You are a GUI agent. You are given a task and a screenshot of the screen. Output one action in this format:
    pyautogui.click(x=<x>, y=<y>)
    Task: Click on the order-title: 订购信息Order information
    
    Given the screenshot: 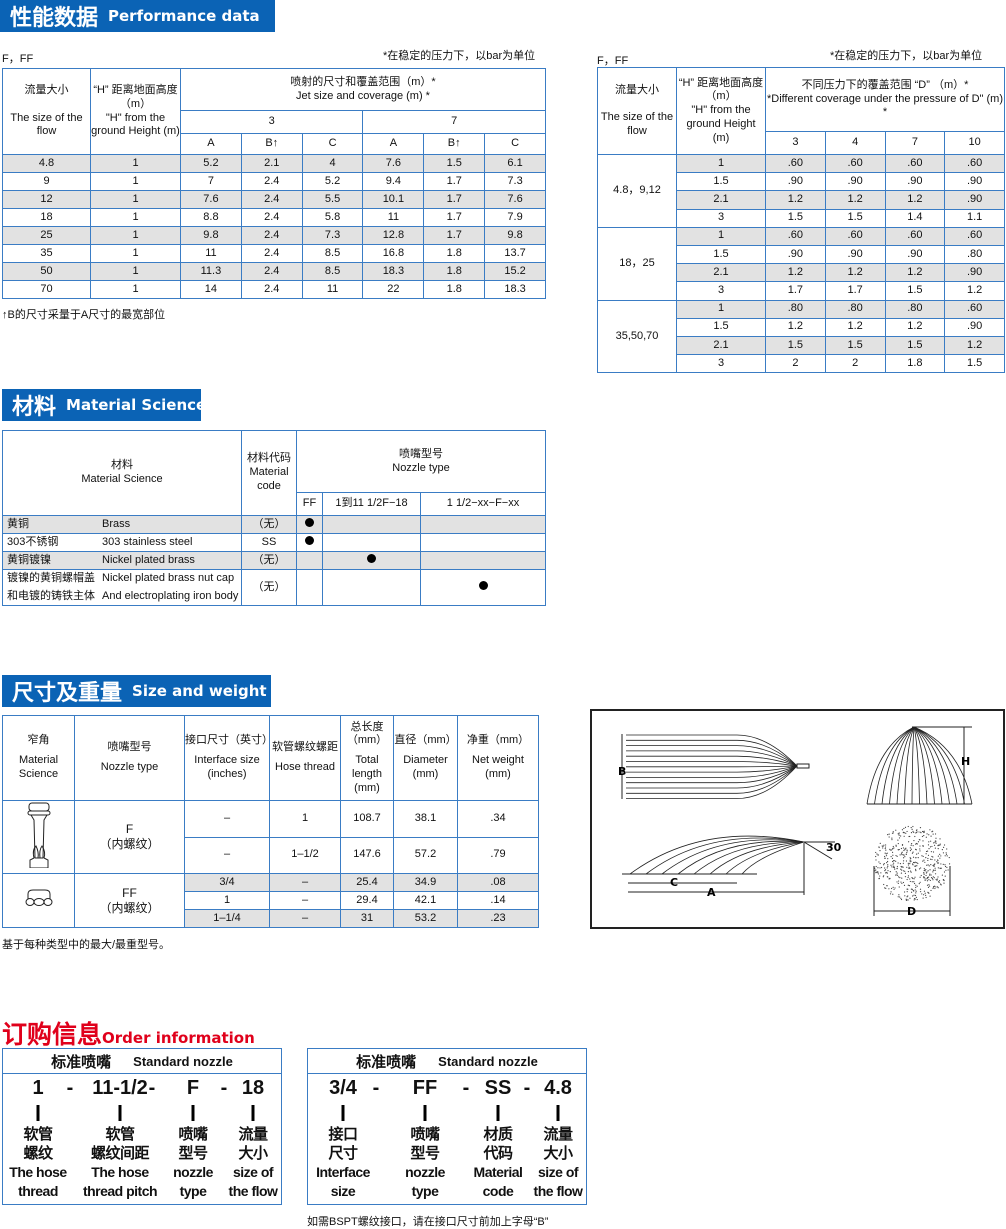 What is the action you would take?
    pyautogui.click(x=128, y=1033)
    